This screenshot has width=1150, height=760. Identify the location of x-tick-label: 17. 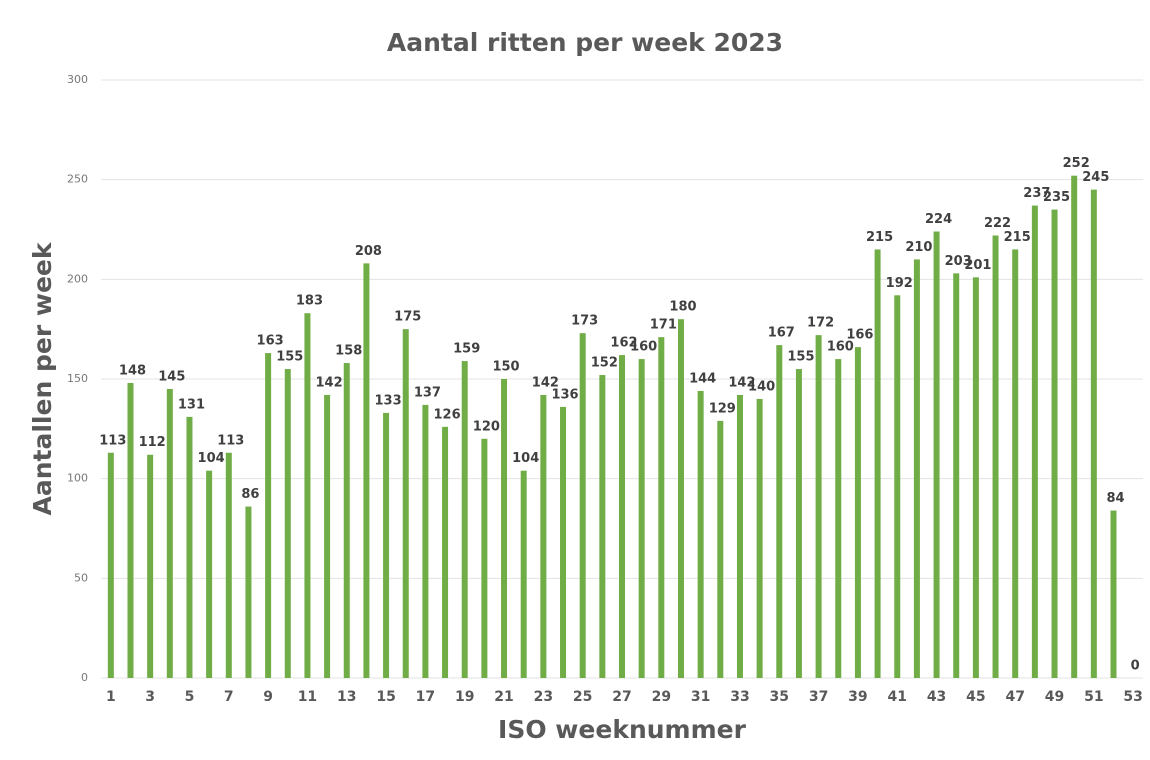
(425, 697).